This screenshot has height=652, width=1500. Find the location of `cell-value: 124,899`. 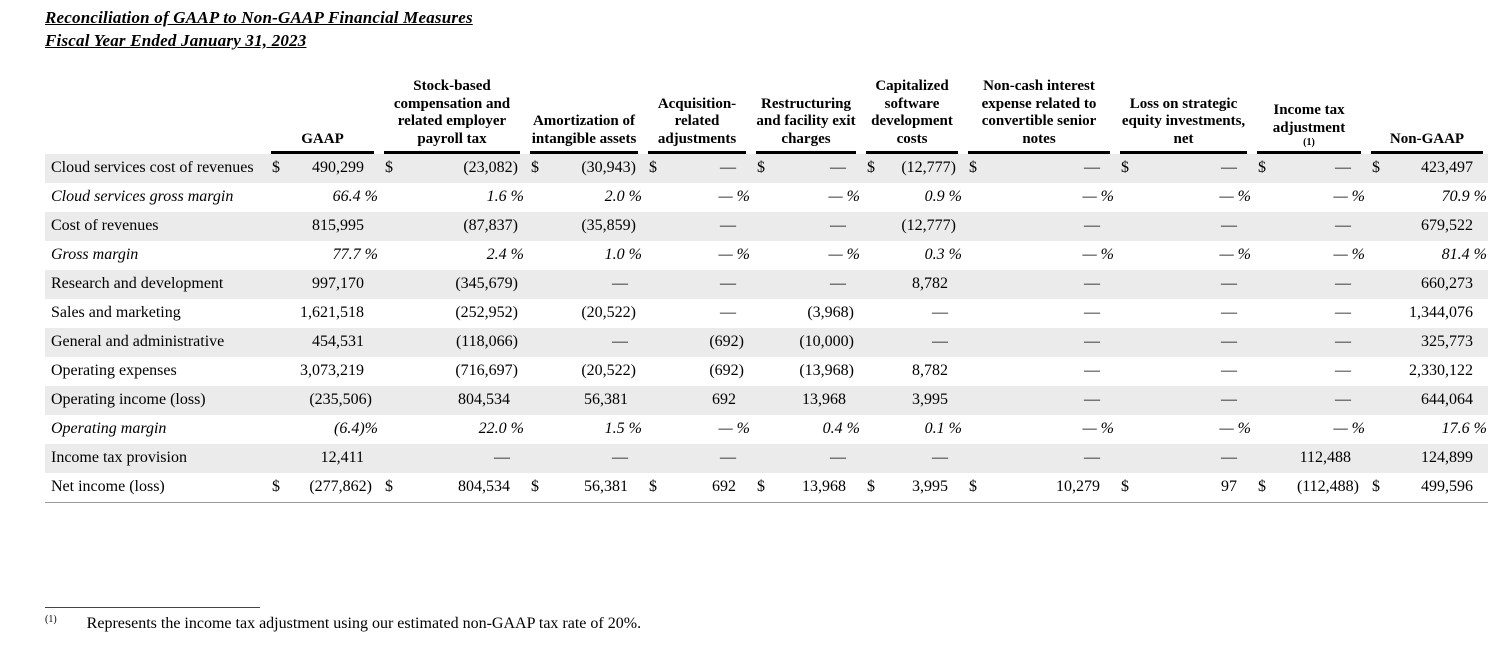

cell-value: 124,899 is located at coordinates (1447, 457).